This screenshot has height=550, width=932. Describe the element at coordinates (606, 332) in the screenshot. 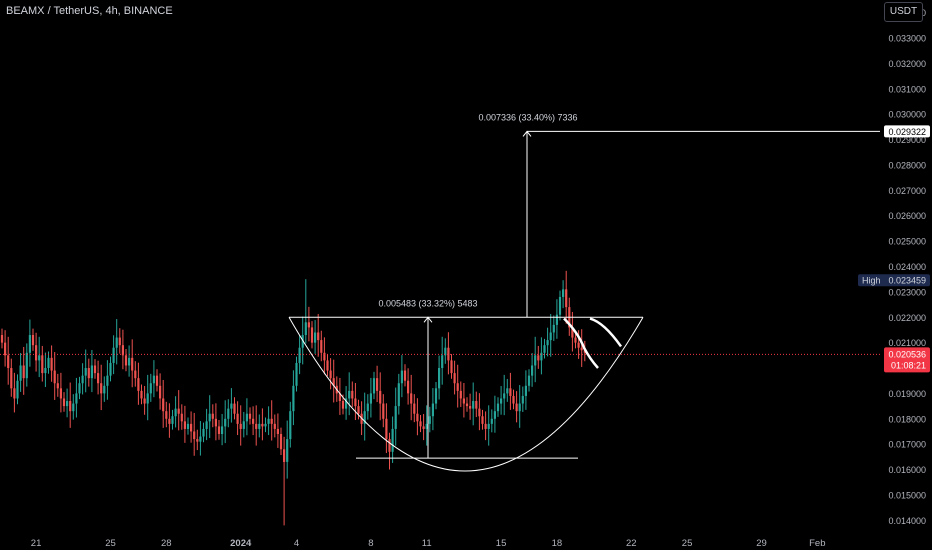

I see `handle-stroke-right` at that location.